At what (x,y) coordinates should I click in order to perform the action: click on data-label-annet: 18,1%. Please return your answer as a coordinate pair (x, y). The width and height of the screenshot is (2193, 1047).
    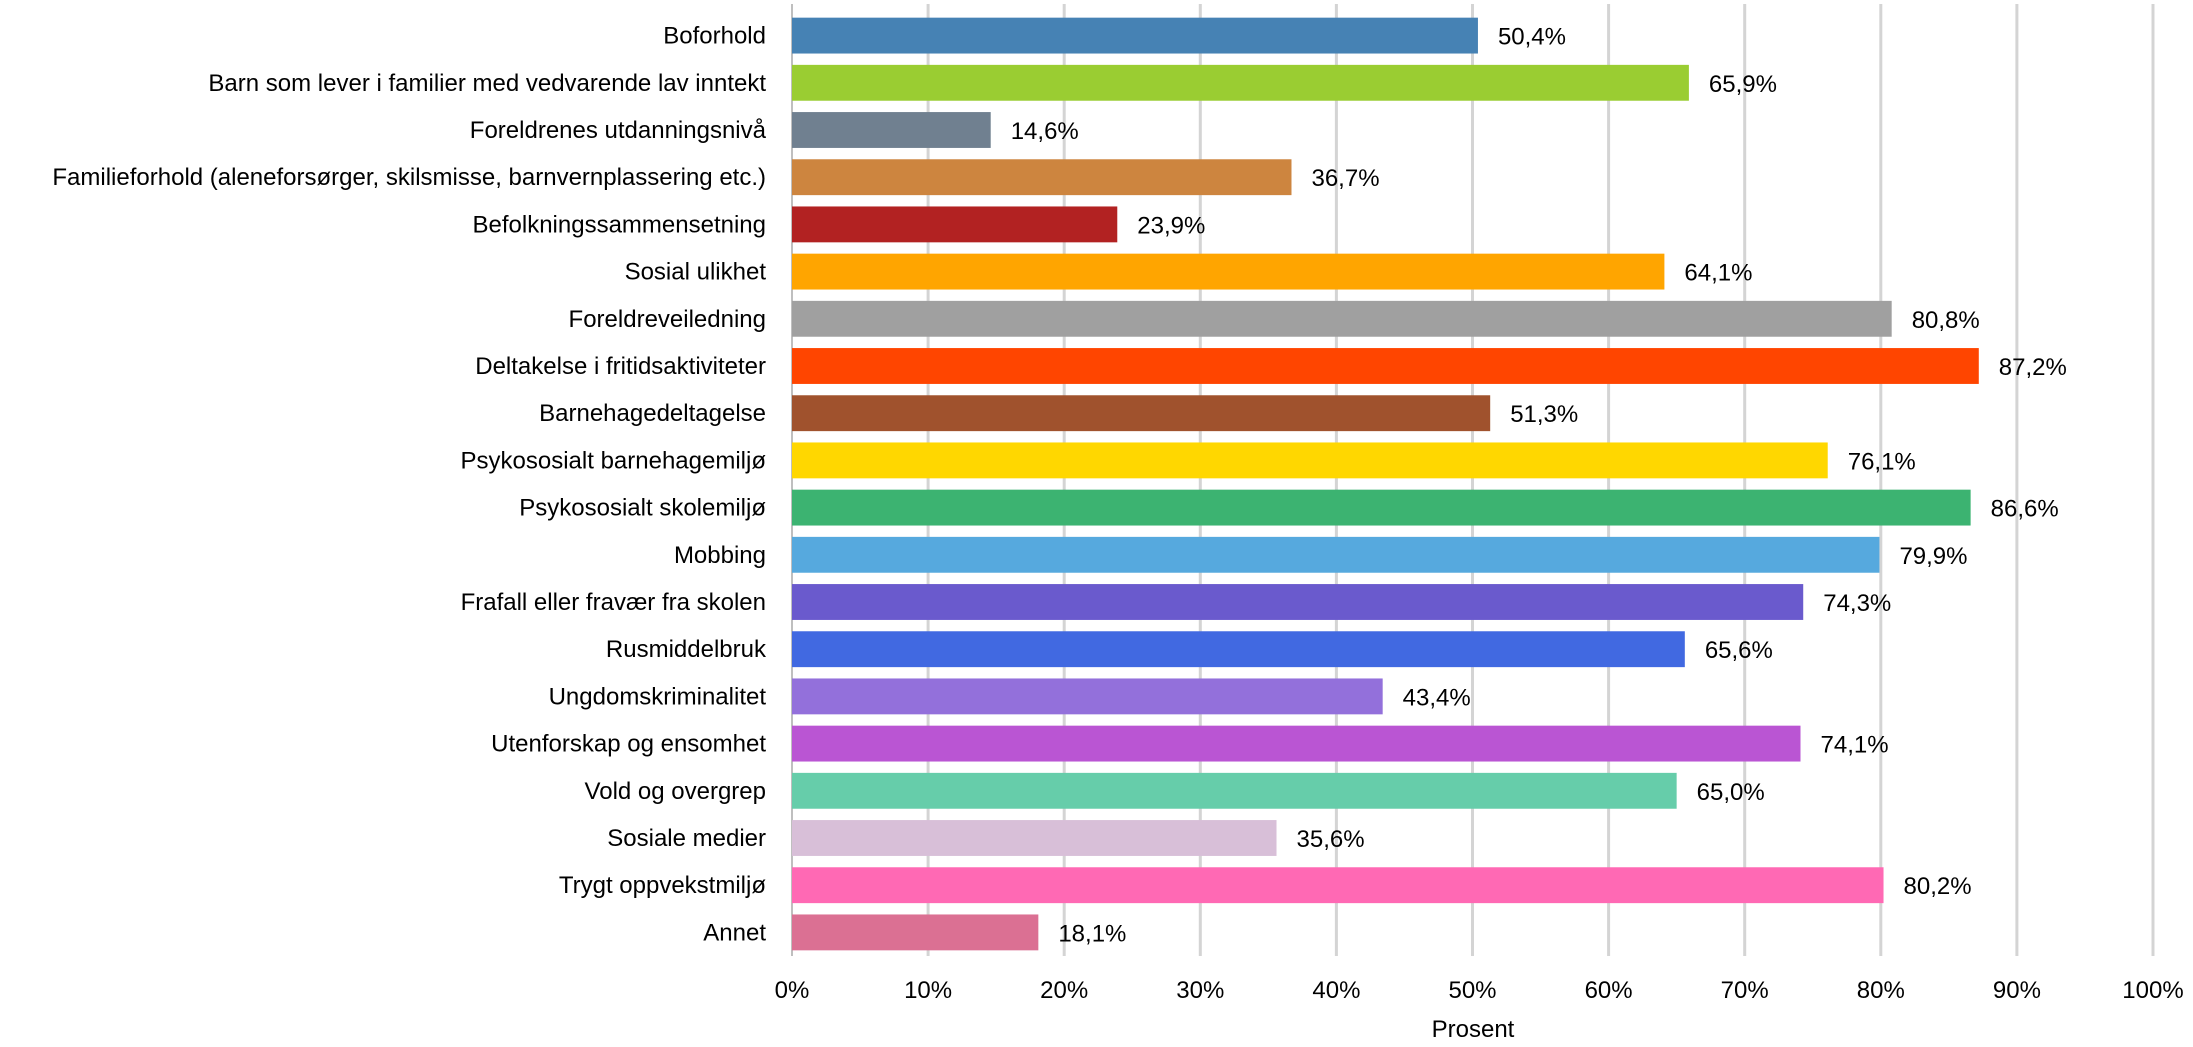
    Looking at the image, I should click on (1092, 933).